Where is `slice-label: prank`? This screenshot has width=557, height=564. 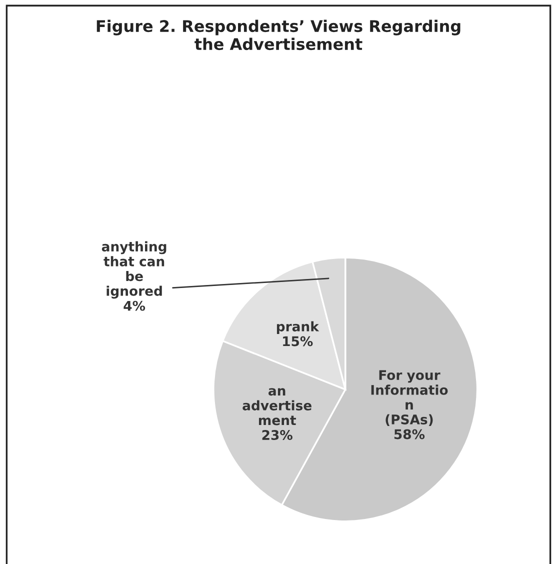
slice-label: prank is located at coordinates (298, 327).